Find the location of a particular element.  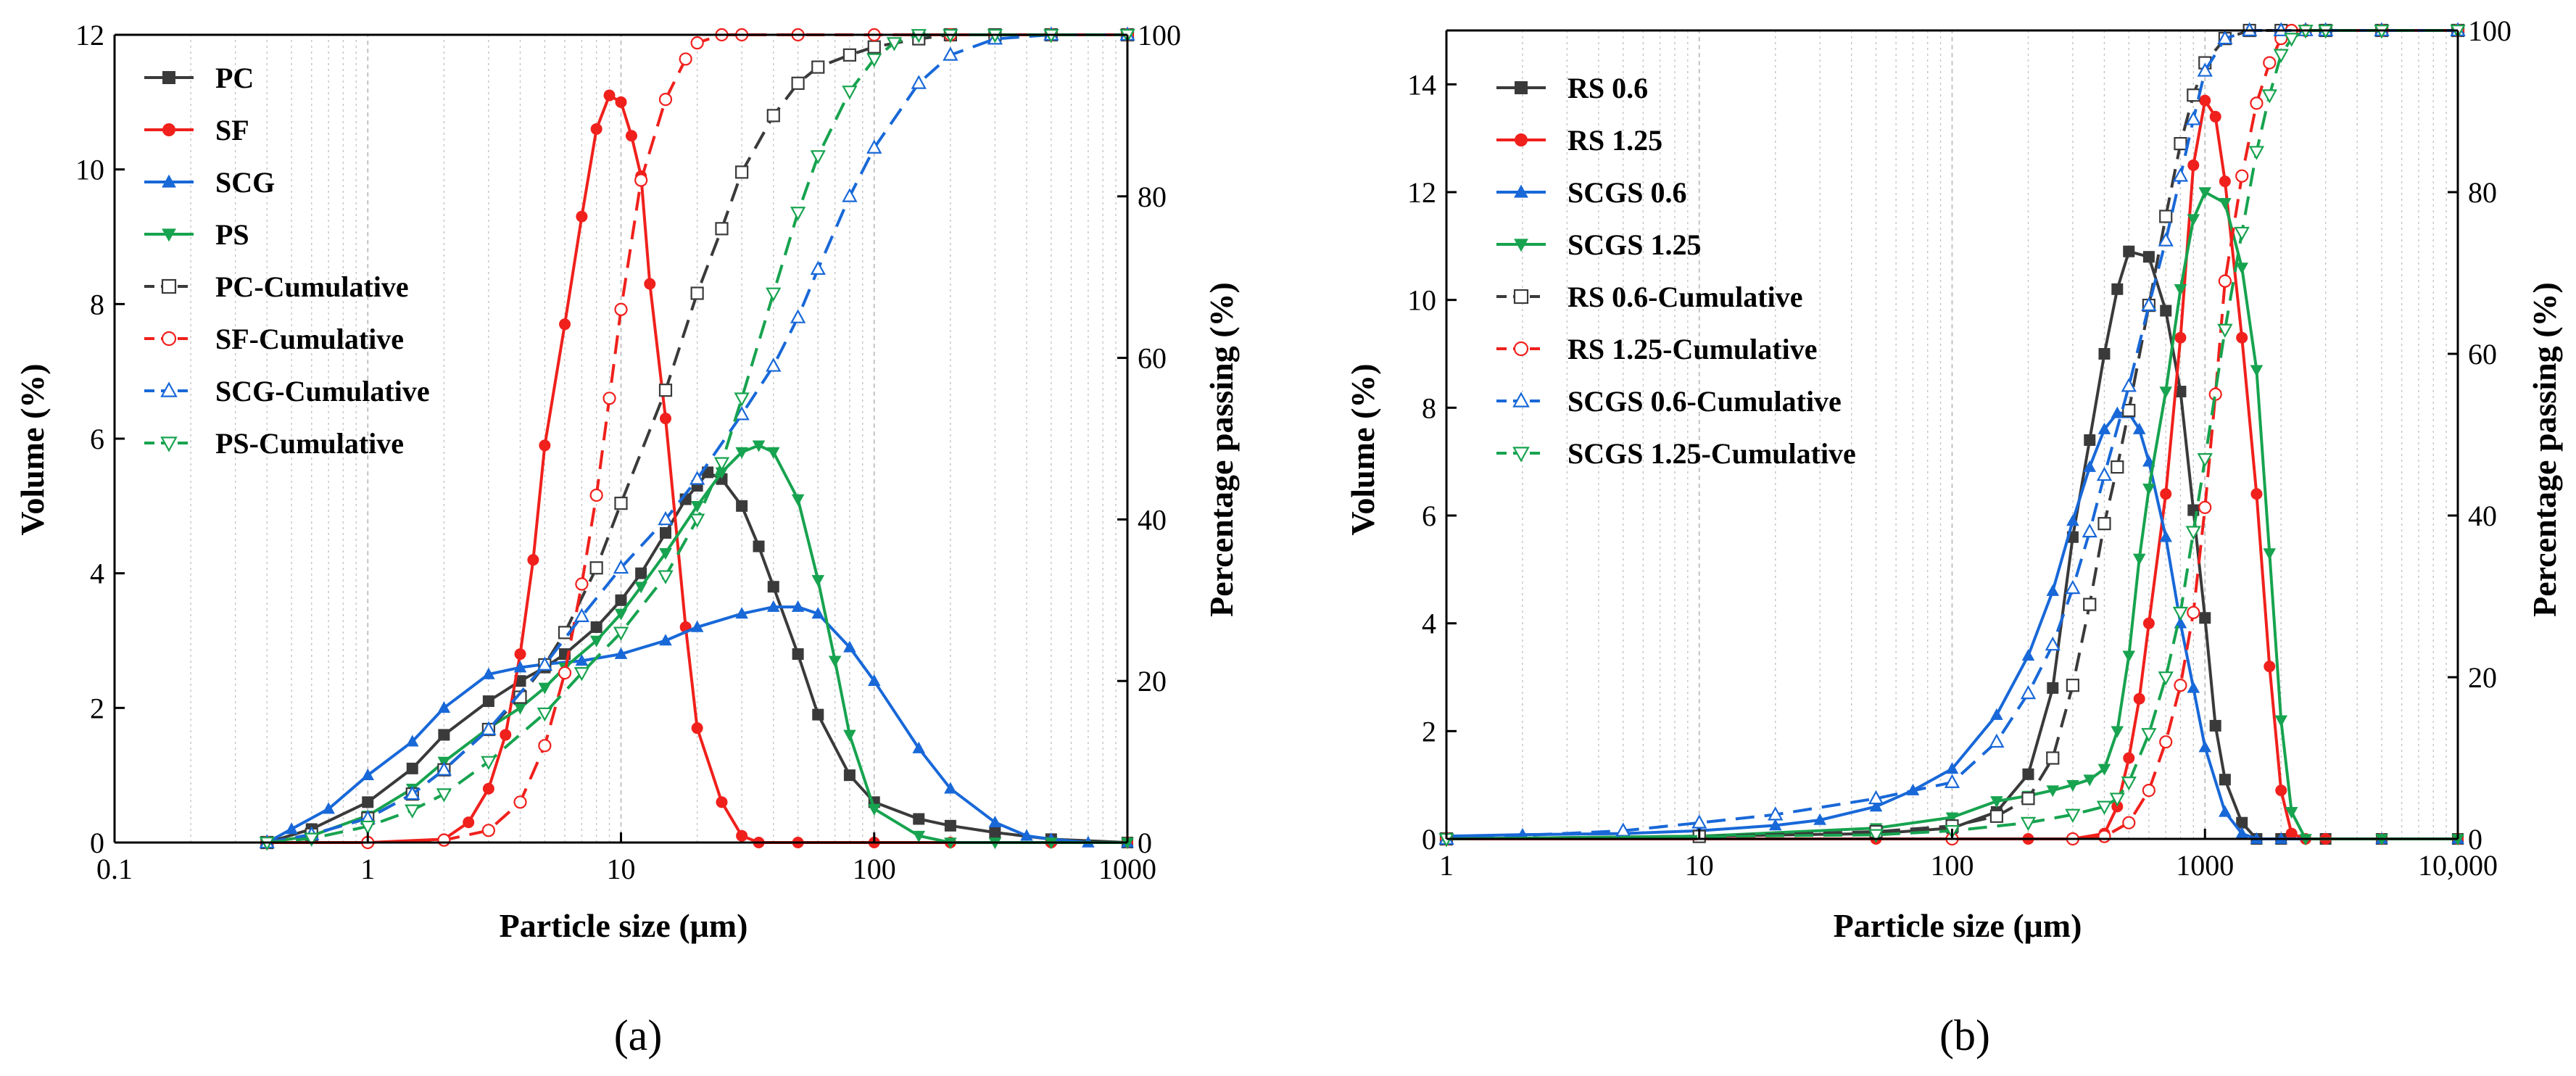

legend-entry-ps-cumulative: PS-Cumulative is located at coordinates (274, 444).